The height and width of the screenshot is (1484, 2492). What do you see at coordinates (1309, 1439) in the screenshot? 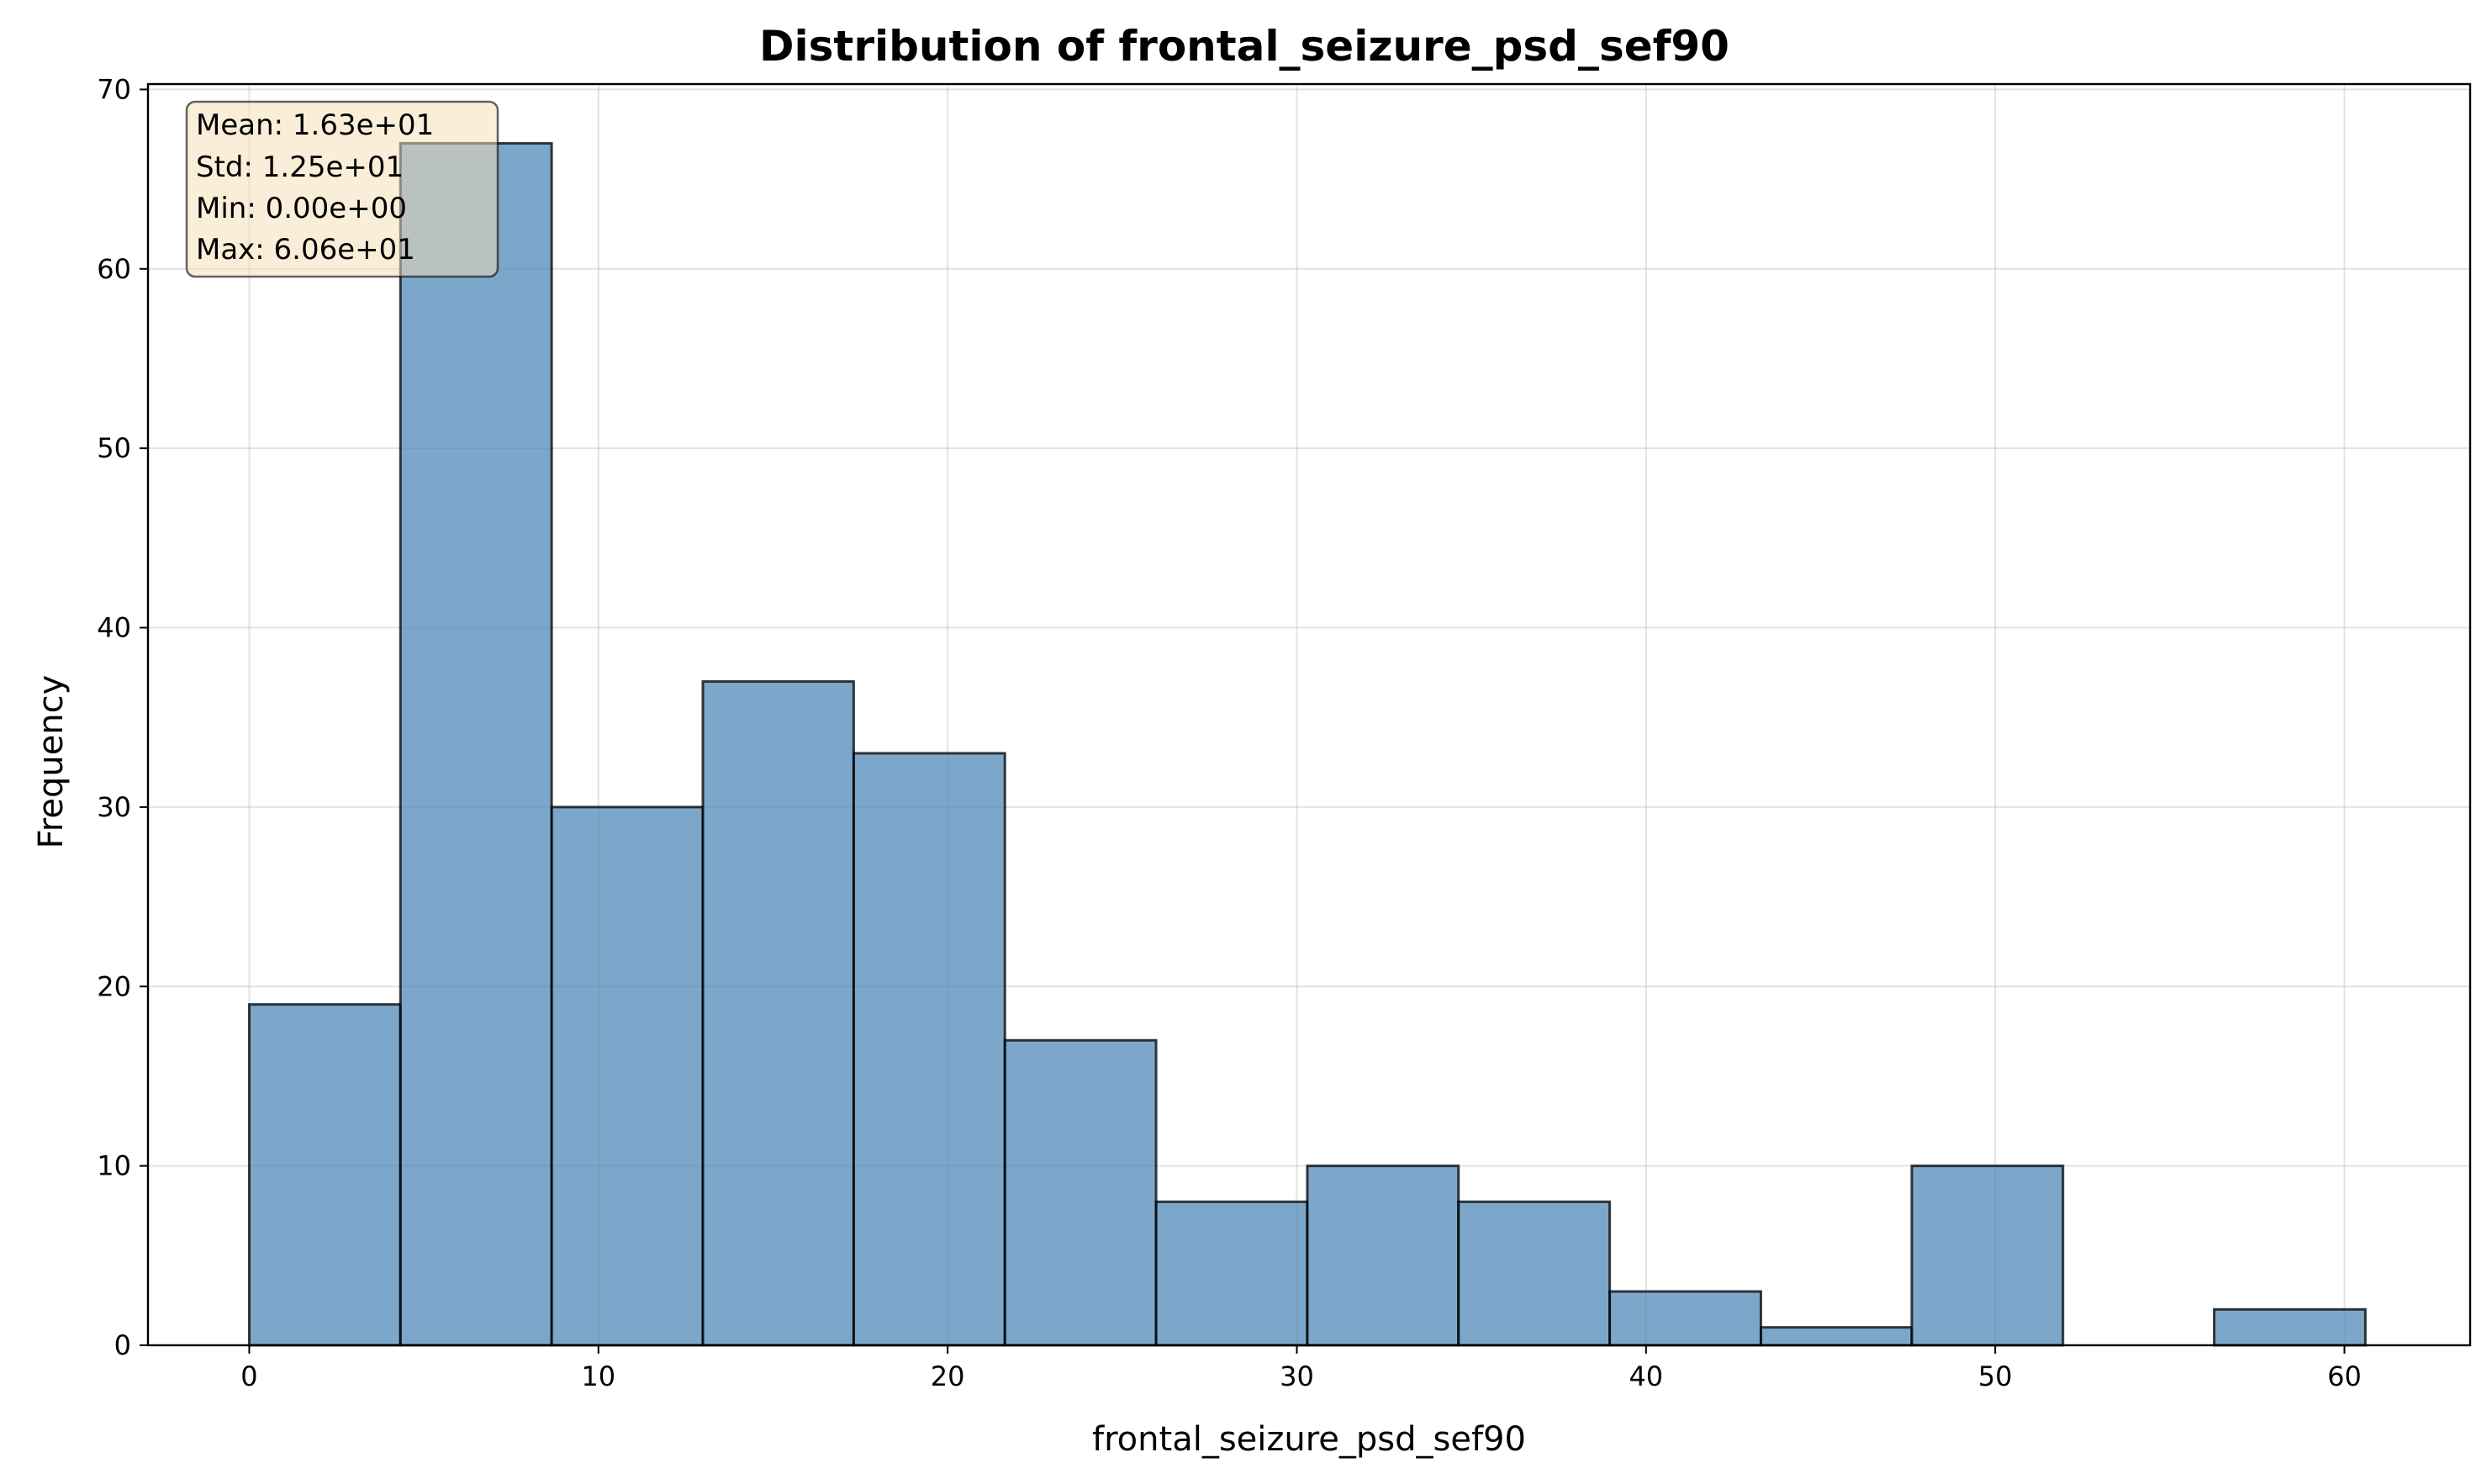
I see `x-axis-label: frontal_seizure_psd_sef90` at bounding box center [1309, 1439].